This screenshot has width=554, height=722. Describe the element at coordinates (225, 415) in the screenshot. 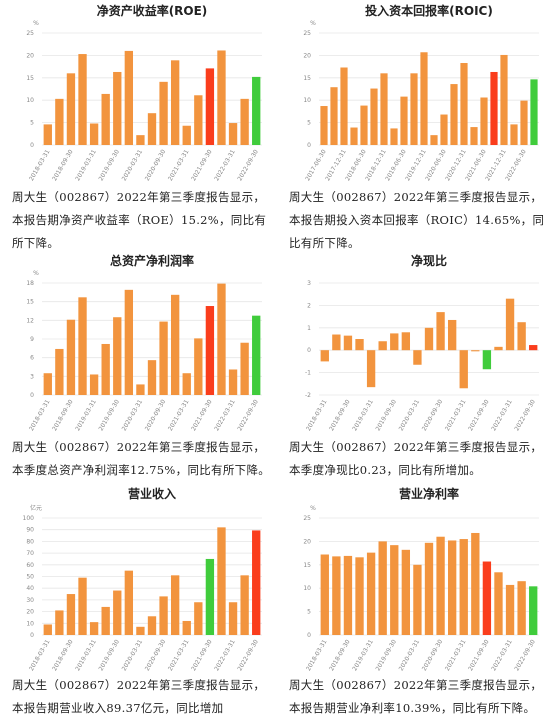

I see `x-tick-label: 2022-03-31` at that location.